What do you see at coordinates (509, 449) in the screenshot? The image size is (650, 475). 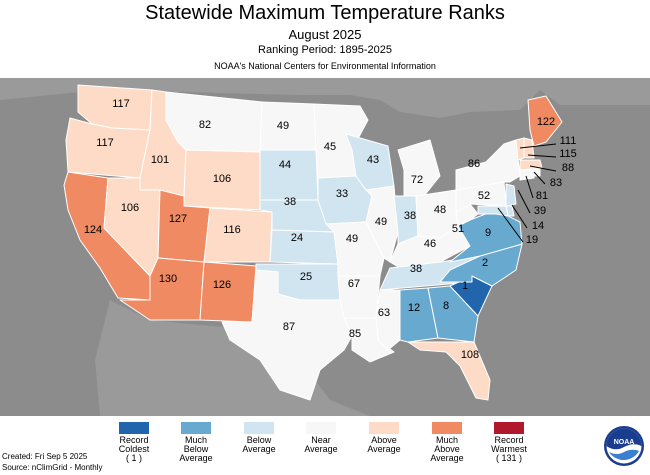 I see `legend-label-line: Warmest` at bounding box center [509, 449].